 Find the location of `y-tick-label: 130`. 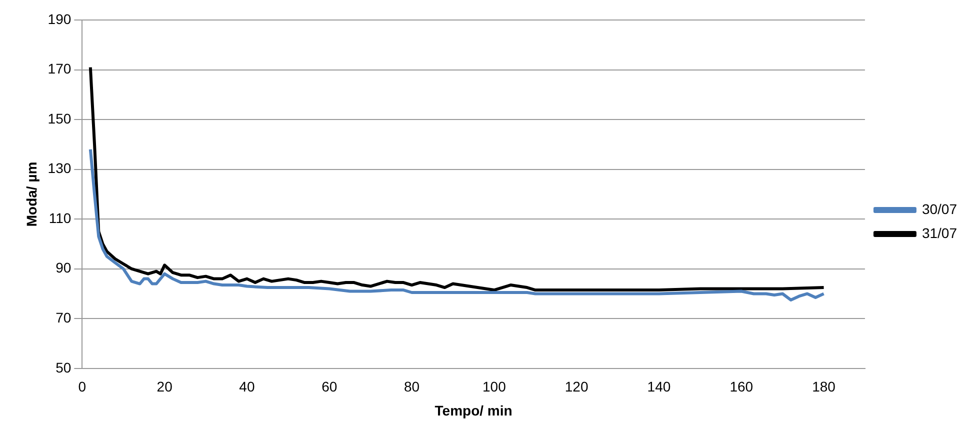

y-tick-label: 130 is located at coordinates (60, 168).